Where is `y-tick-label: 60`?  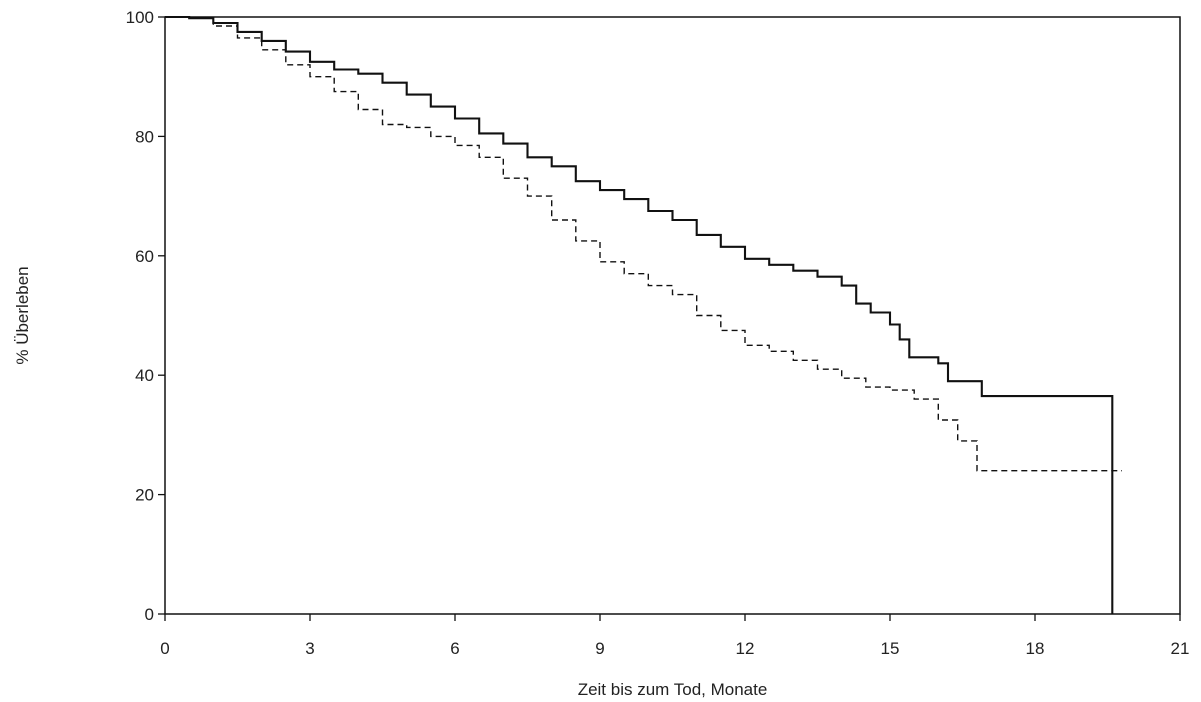
y-tick-label: 60 is located at coordinates (144, 256).